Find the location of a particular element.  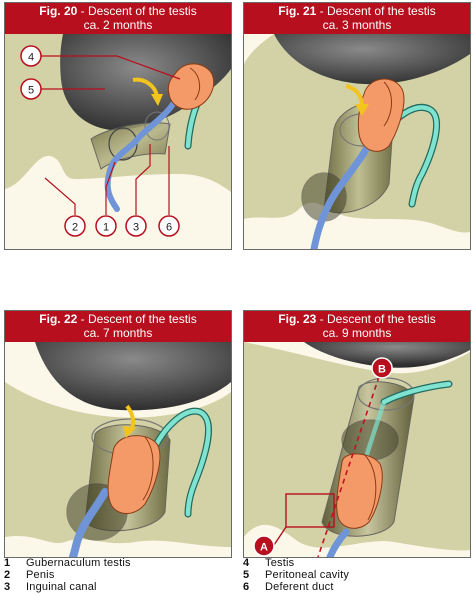

figure-22-age: ca. 7 months is located at coordinates (118, 332).